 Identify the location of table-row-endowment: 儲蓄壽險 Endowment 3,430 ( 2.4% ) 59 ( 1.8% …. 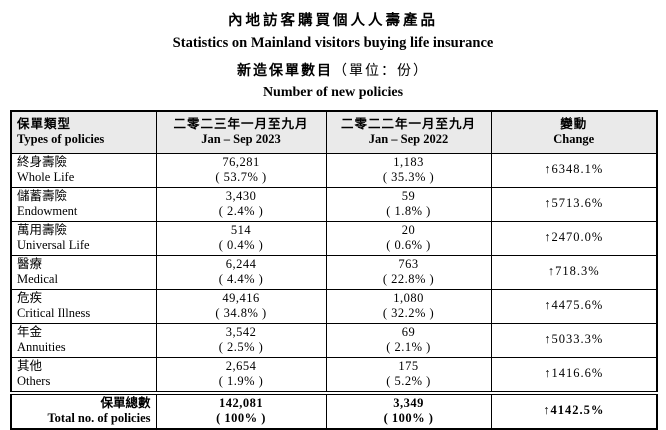
(334, 204).